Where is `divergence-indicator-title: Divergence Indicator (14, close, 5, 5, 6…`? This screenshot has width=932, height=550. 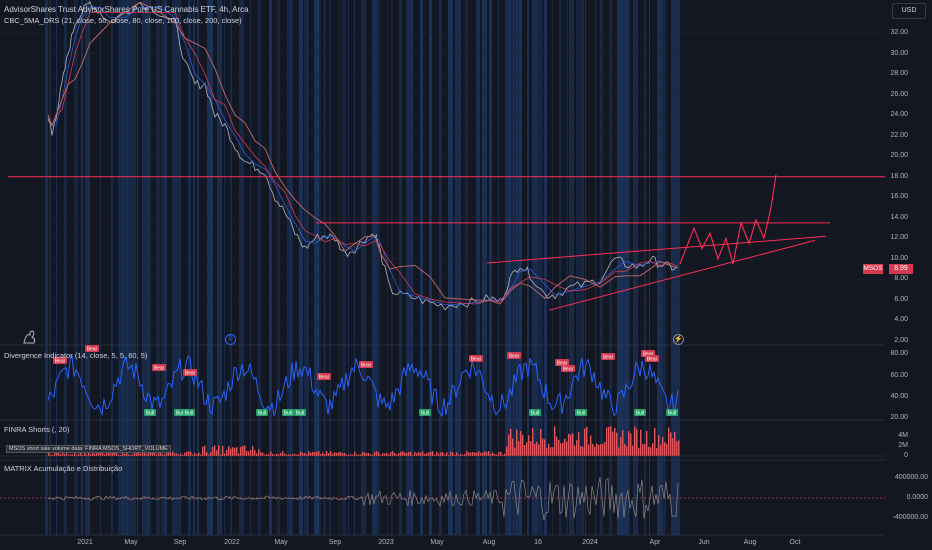 divergence-indicator-title: Divergence Indicator (14, close, 5, 5, 6… is located at coordinates (76, 355).